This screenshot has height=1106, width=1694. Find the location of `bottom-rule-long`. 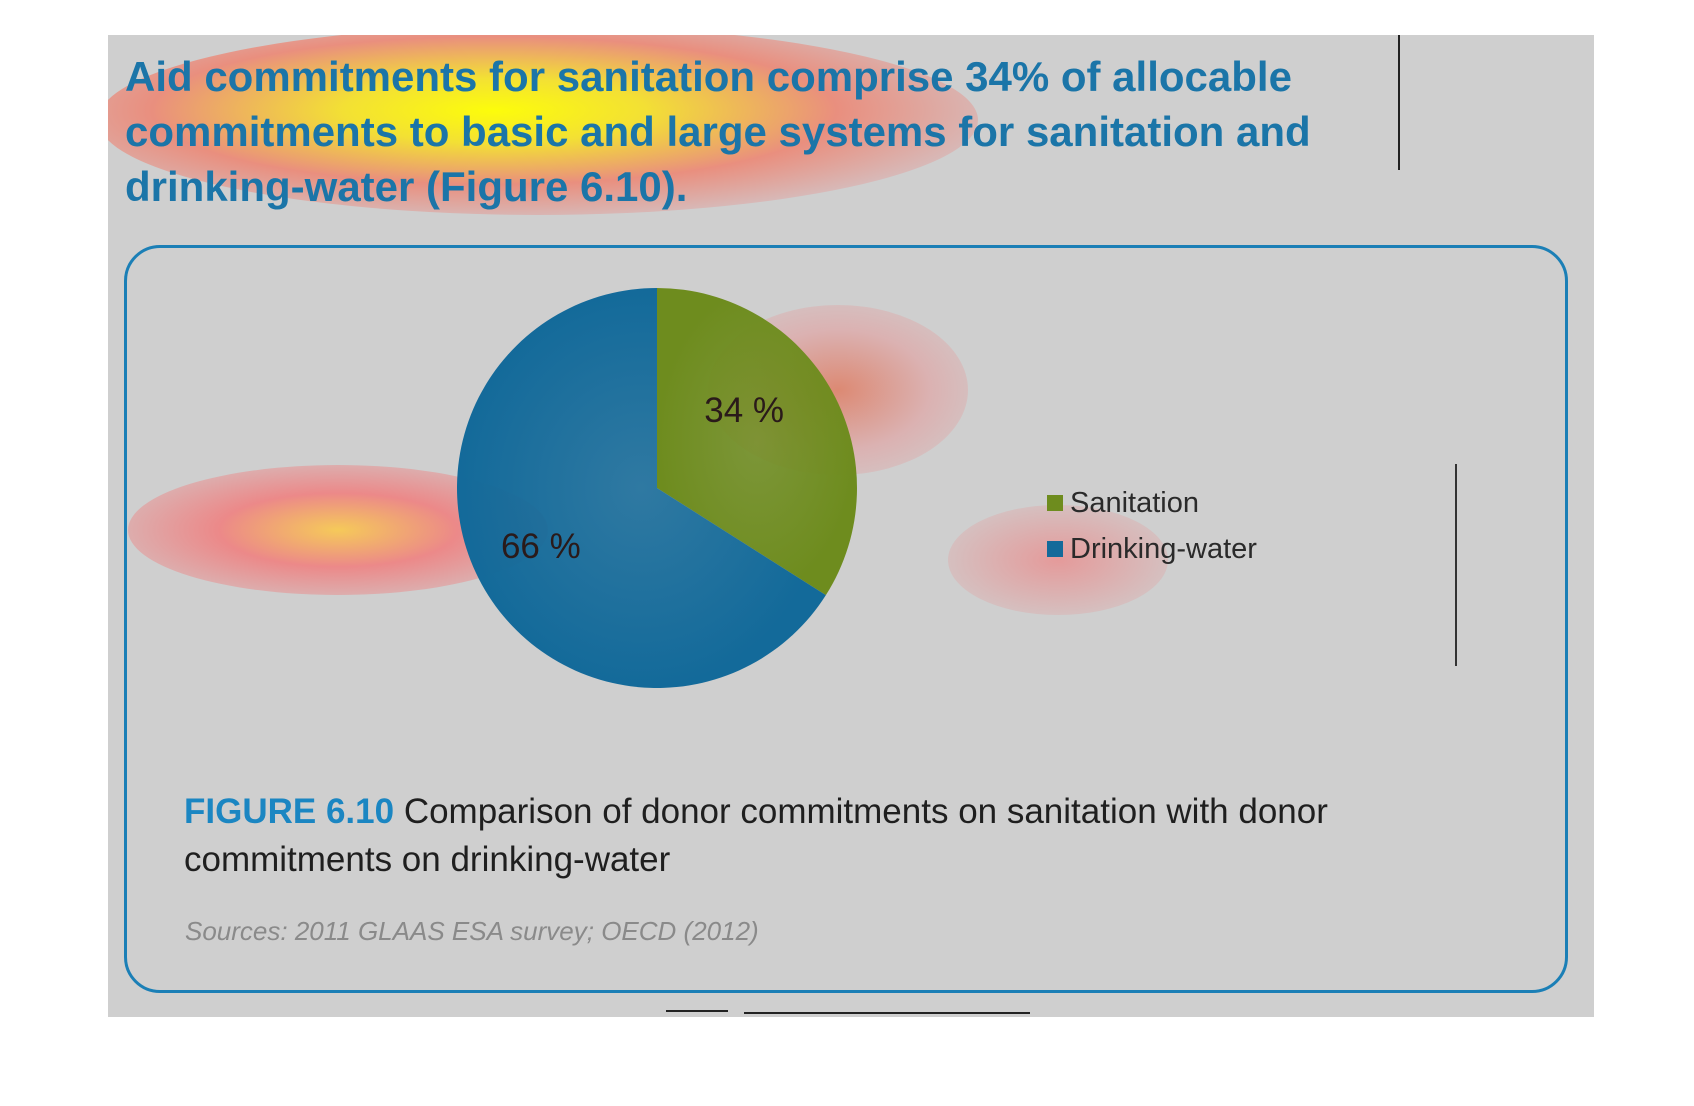

bottom-rule-long is located at coordinates (887, 1013).